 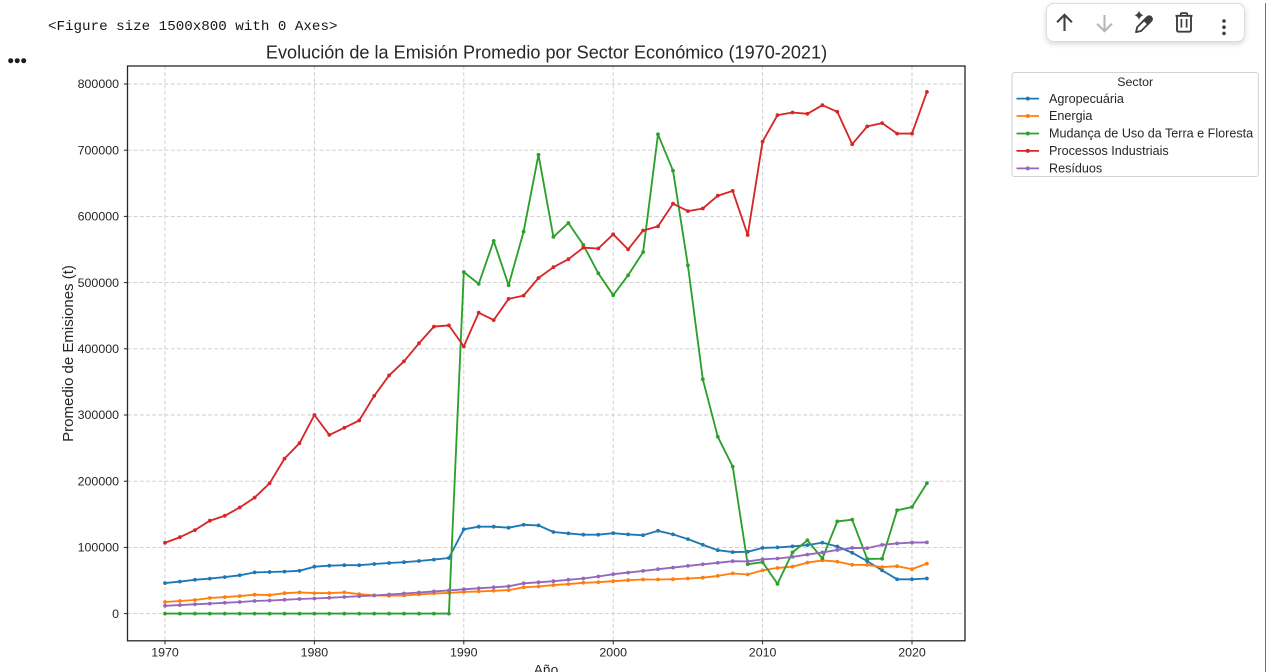 I want to click on svg-text: 1990, so click(x=464, y=653).